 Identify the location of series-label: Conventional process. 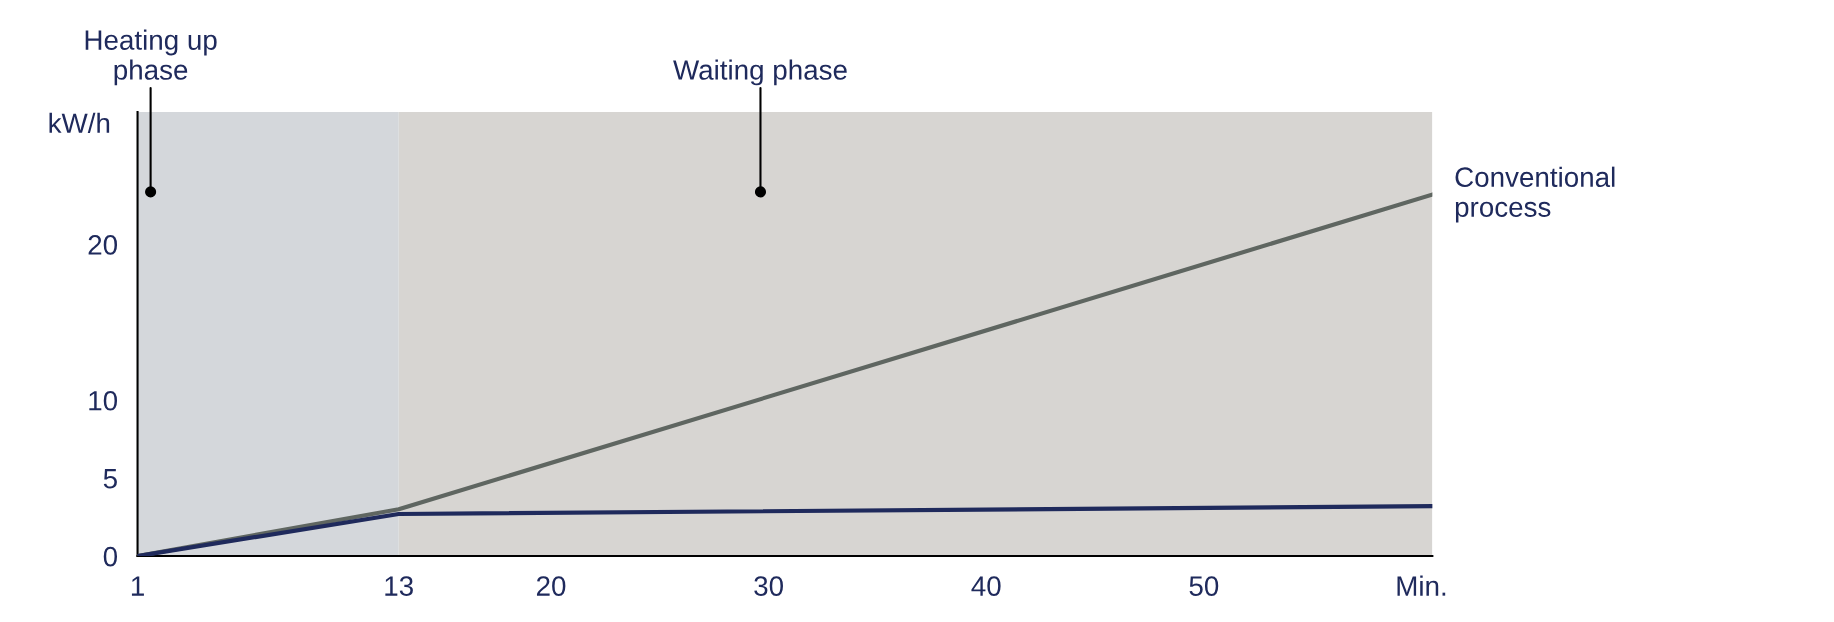
(1535, 194).